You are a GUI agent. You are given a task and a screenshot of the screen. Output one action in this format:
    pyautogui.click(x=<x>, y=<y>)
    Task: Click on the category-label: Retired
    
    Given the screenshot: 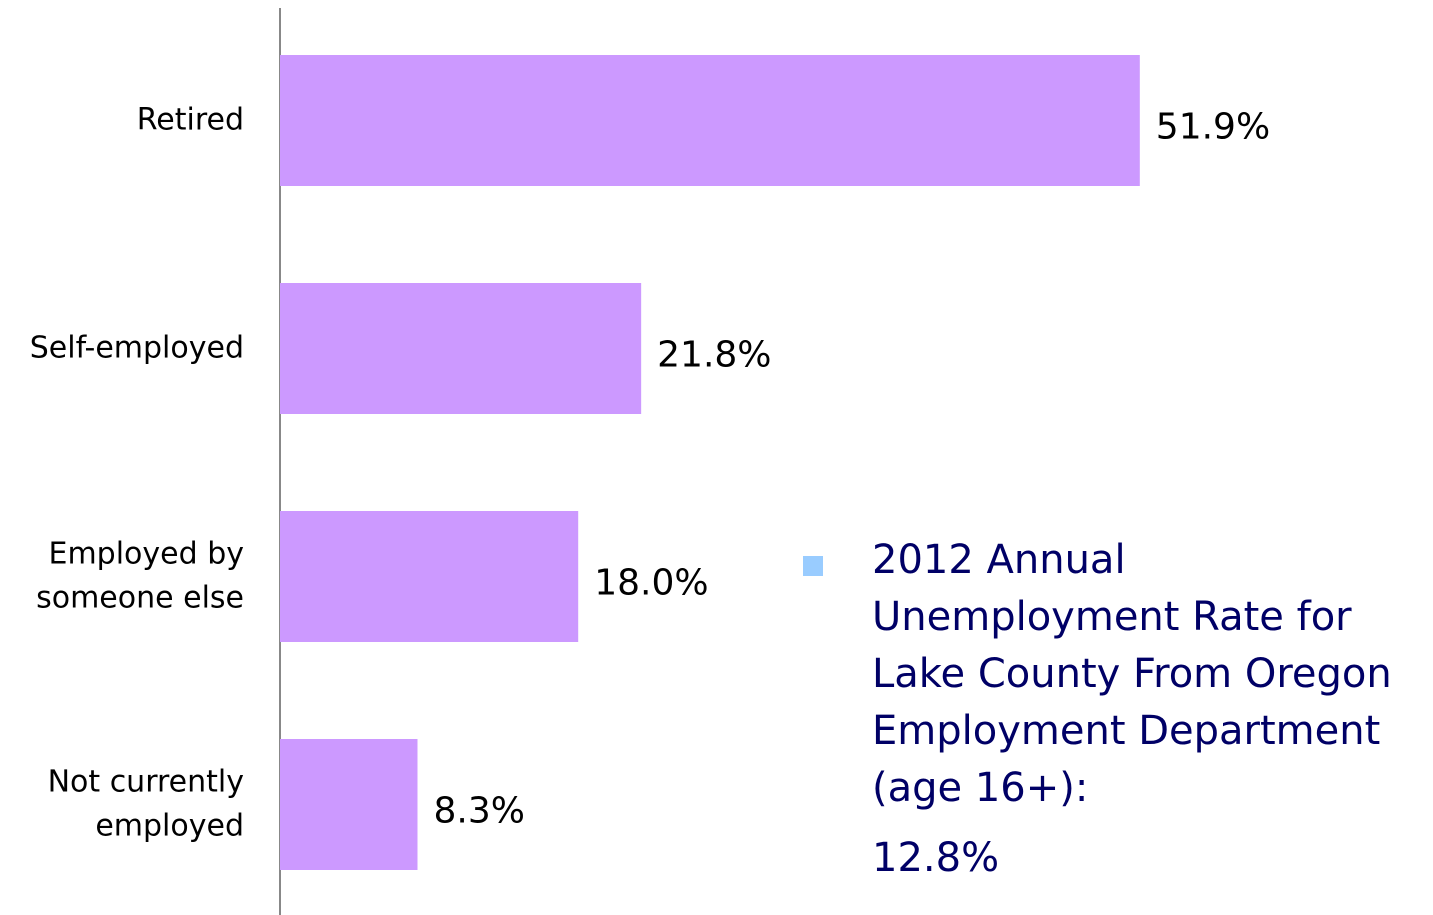 What is the action you would take?
    pyautogui.click(x=190, y=119)
    